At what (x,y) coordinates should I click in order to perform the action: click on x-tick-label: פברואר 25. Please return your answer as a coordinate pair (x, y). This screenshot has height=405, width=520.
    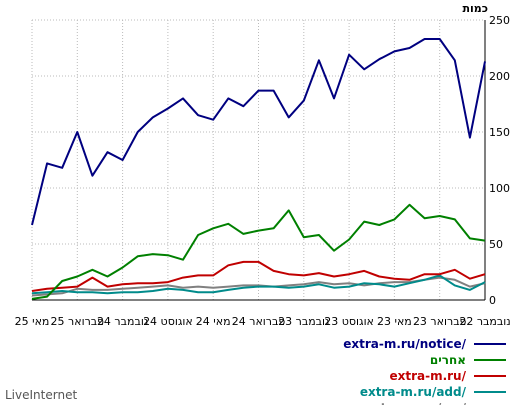
    Looking at the image, I should click on (78, 321).